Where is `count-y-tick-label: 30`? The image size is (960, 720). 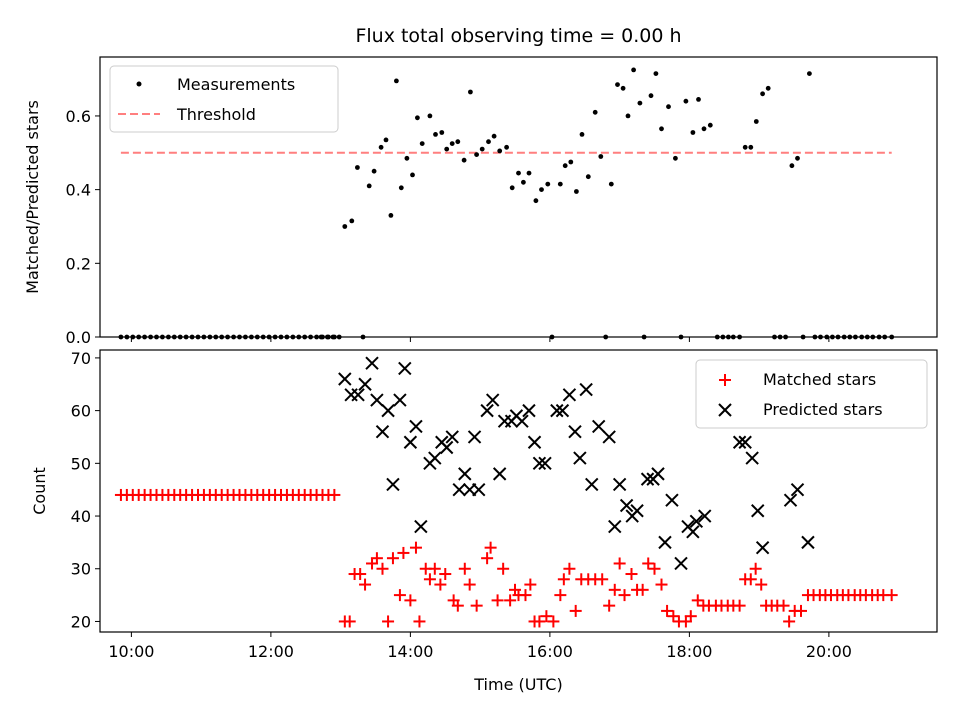 count-y-tick-label: 30 is located at coordinates (81, 569).